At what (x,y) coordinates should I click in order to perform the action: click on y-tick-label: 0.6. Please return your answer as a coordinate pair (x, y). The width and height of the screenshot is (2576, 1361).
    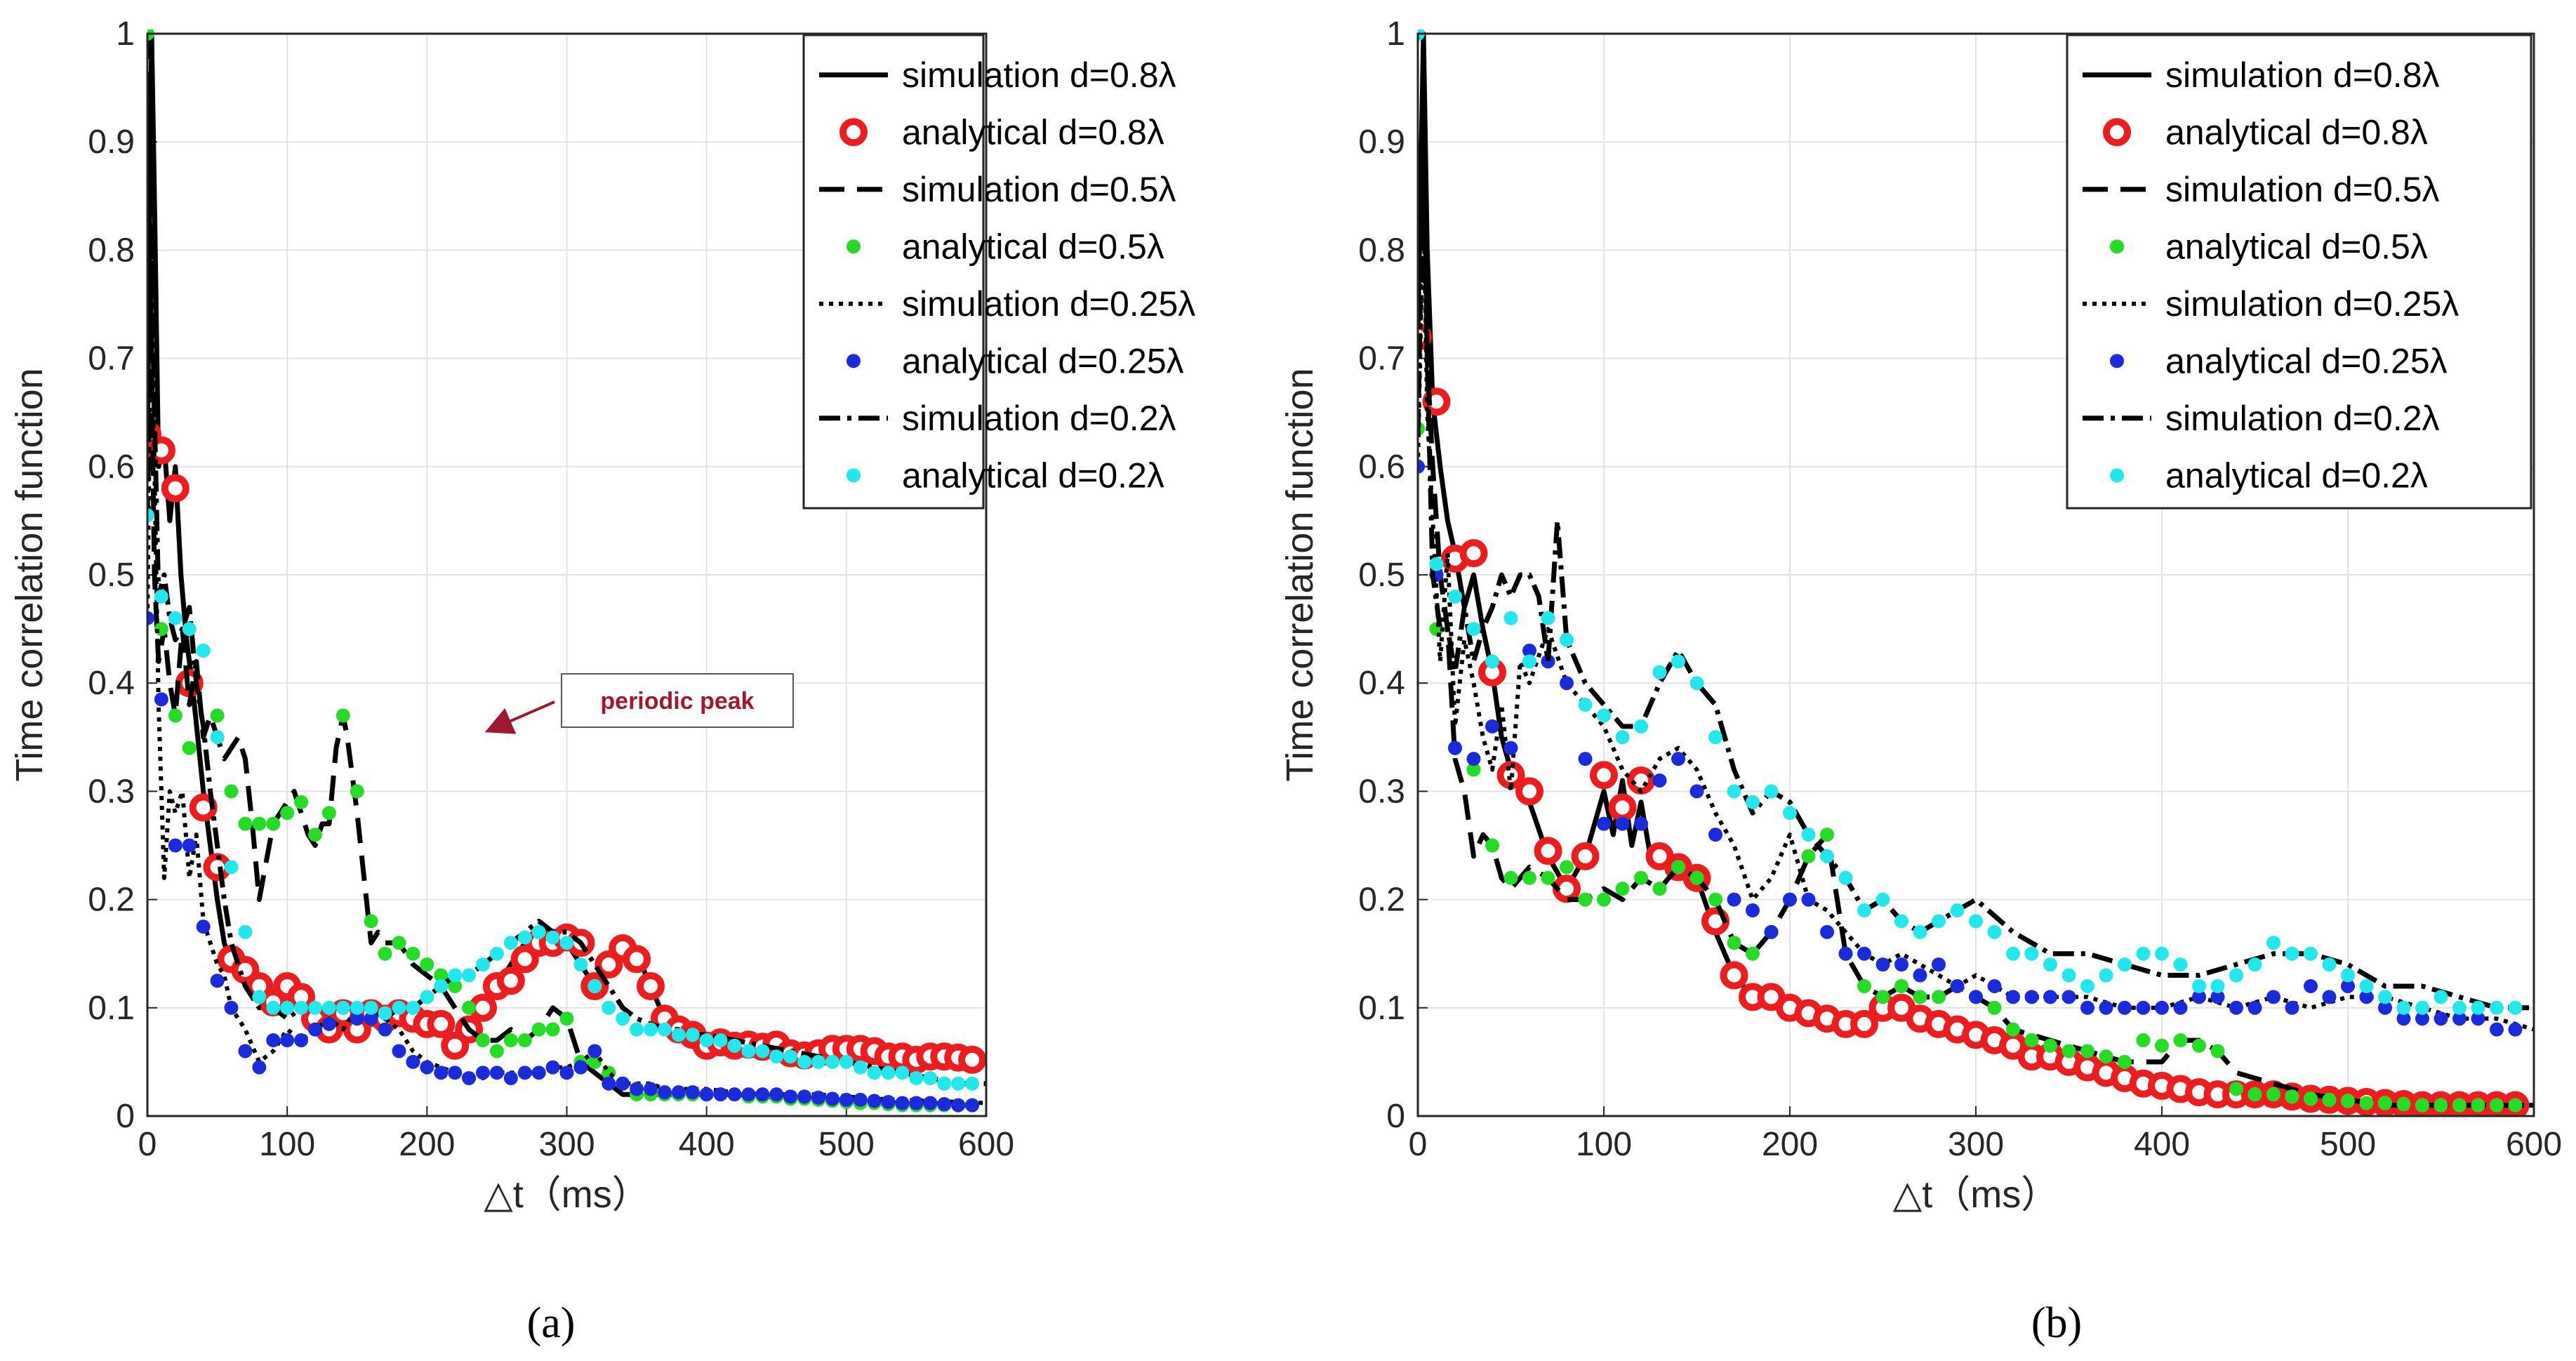
    Looking at the image, I should click on (1382, 467).